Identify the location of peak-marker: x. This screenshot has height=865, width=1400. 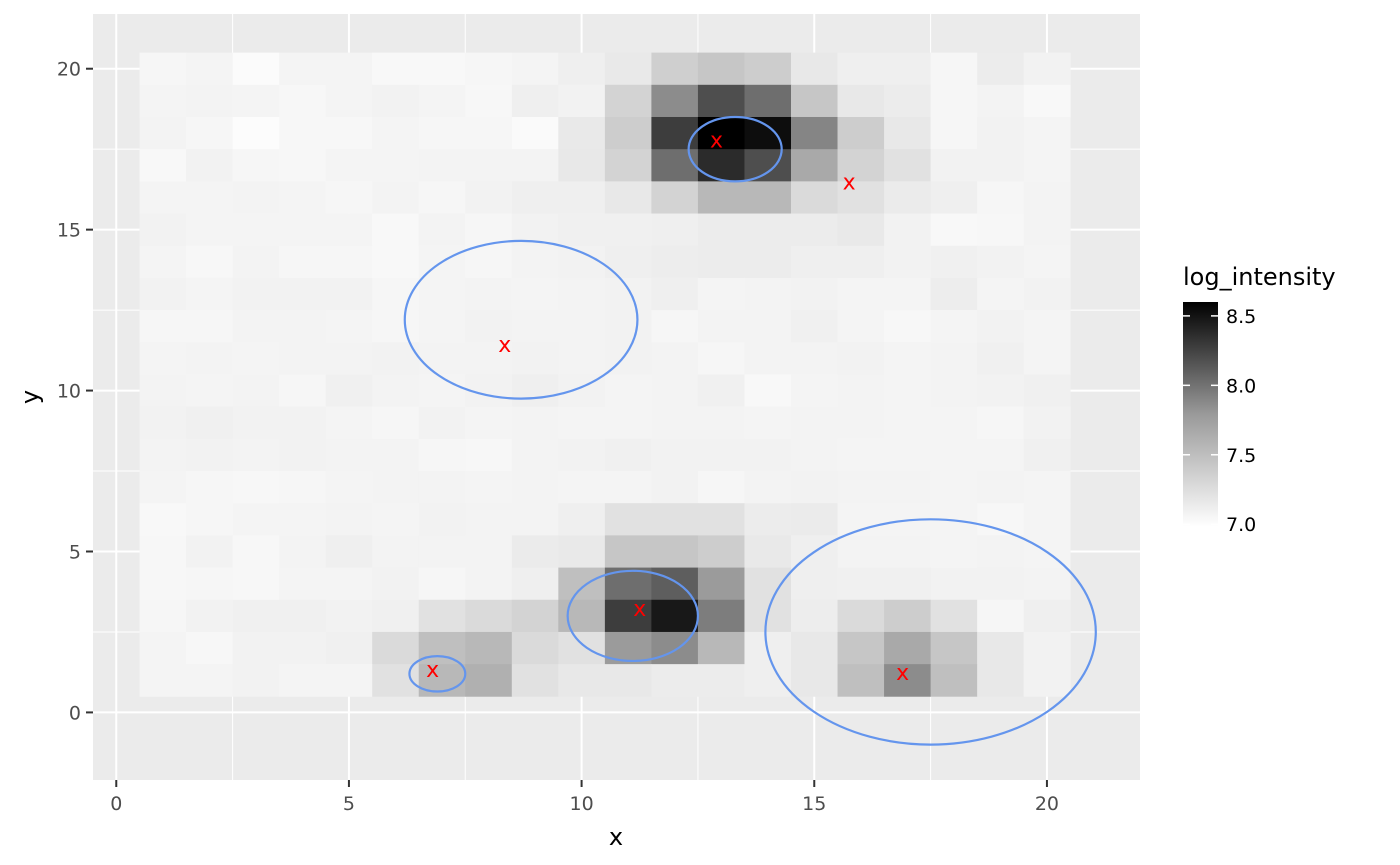
(902, 673).